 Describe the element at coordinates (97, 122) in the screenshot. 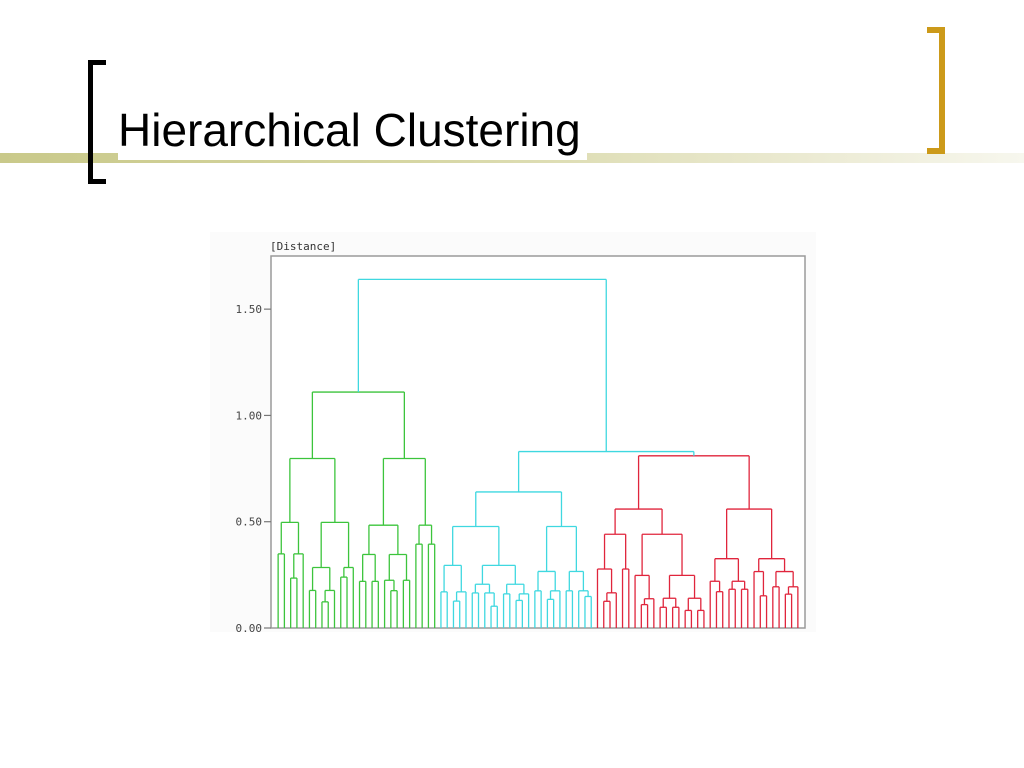

I see `left-bracket-decoration` at that location.